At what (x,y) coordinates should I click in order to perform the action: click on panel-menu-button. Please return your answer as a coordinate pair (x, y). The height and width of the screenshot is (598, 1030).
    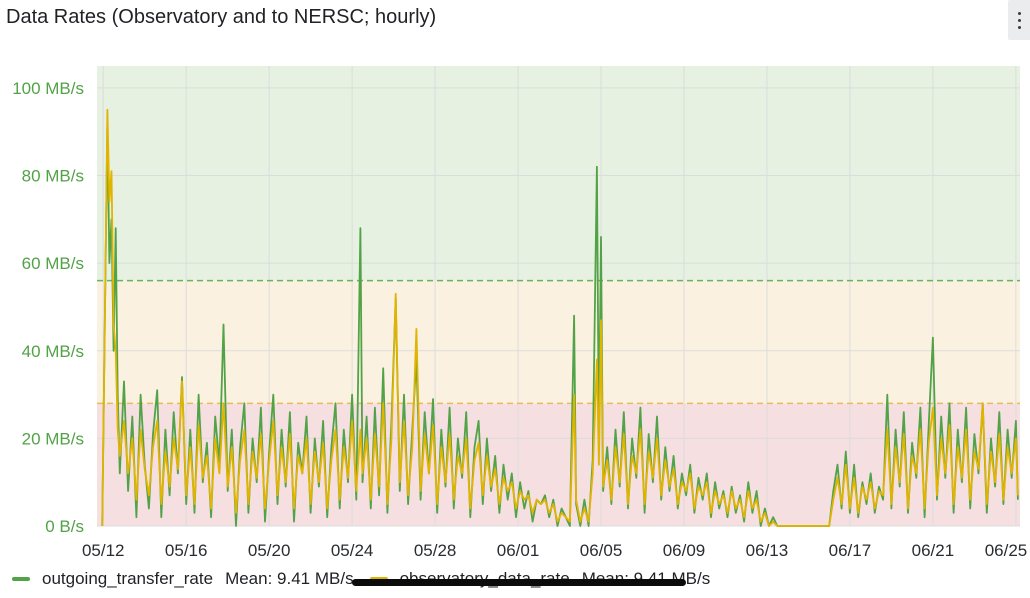
    Looking at the image, I should click on (1019, 20).